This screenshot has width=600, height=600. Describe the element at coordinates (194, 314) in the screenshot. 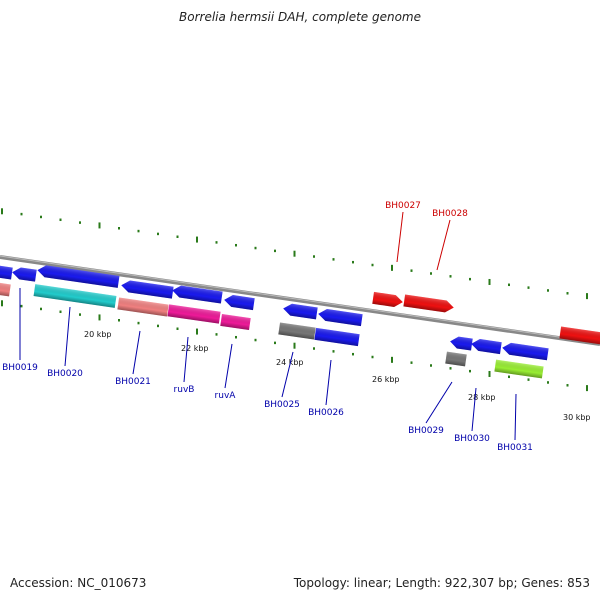

I see `gene-ruvb` at that location.